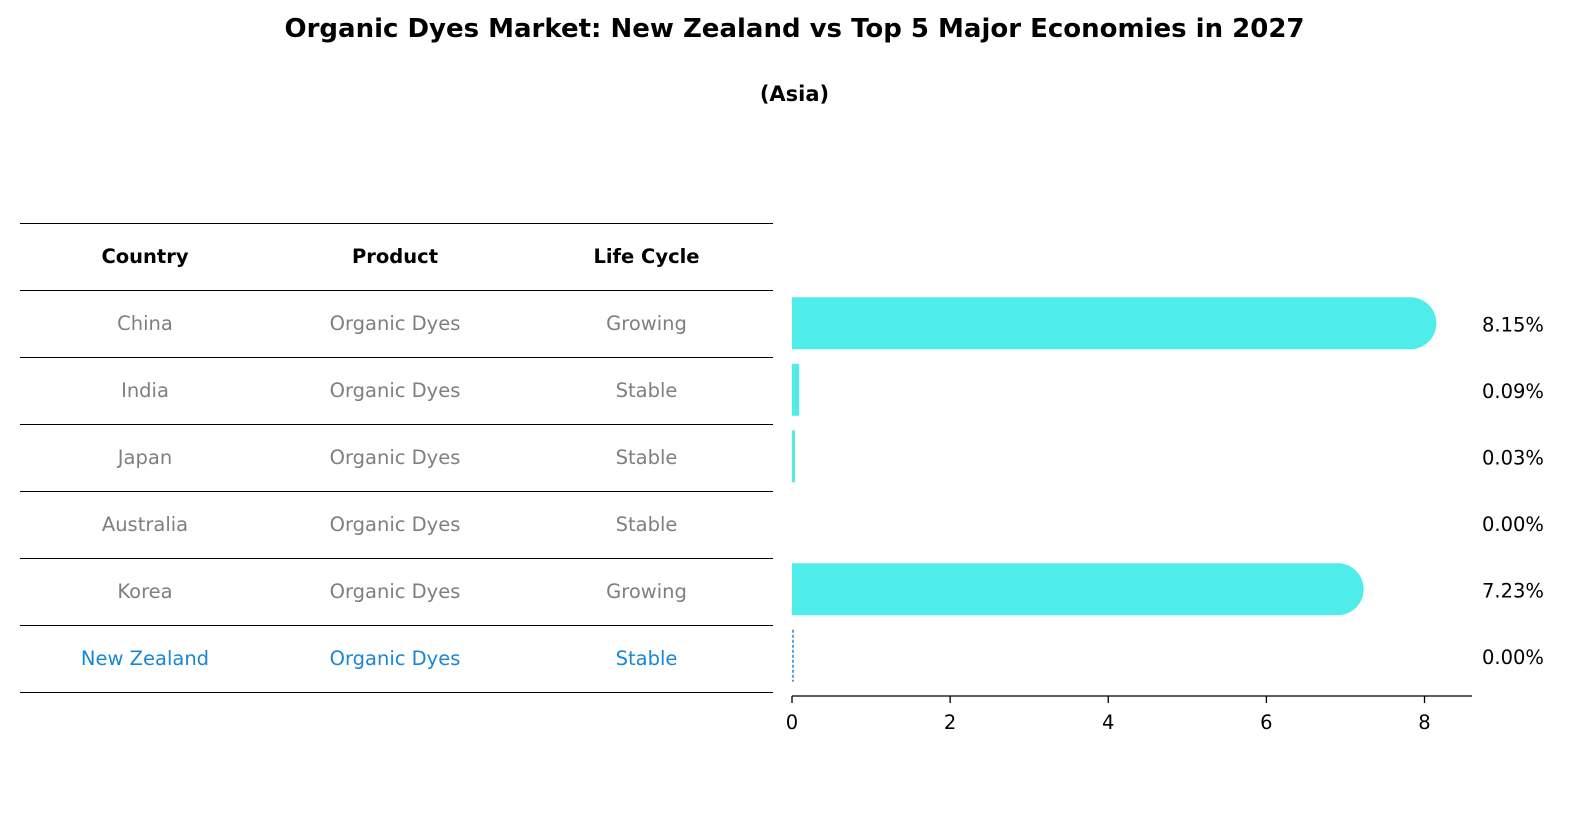 The image size is (1589, 823). Describe the element at coordinates (1108, 722) in the screenshot. I see `x-tick-label-4: 4` at that location.